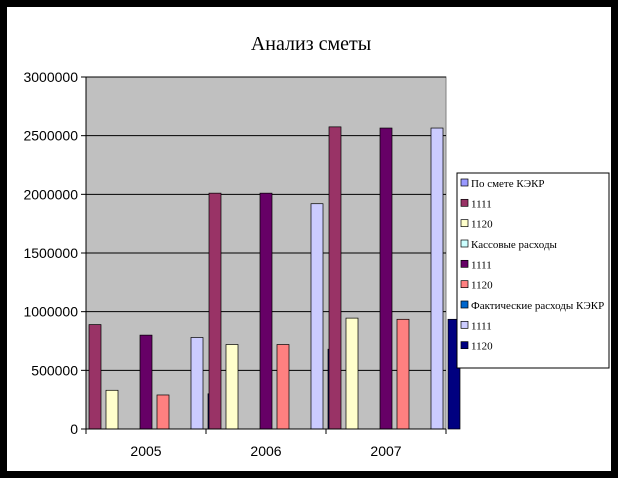 The width and height of the screenshot is (618, 478). What do you see at coordinates (311, 44) in the screenshot?
I see `chart-title: Анализ сметы` at bounding box center [311, 44].